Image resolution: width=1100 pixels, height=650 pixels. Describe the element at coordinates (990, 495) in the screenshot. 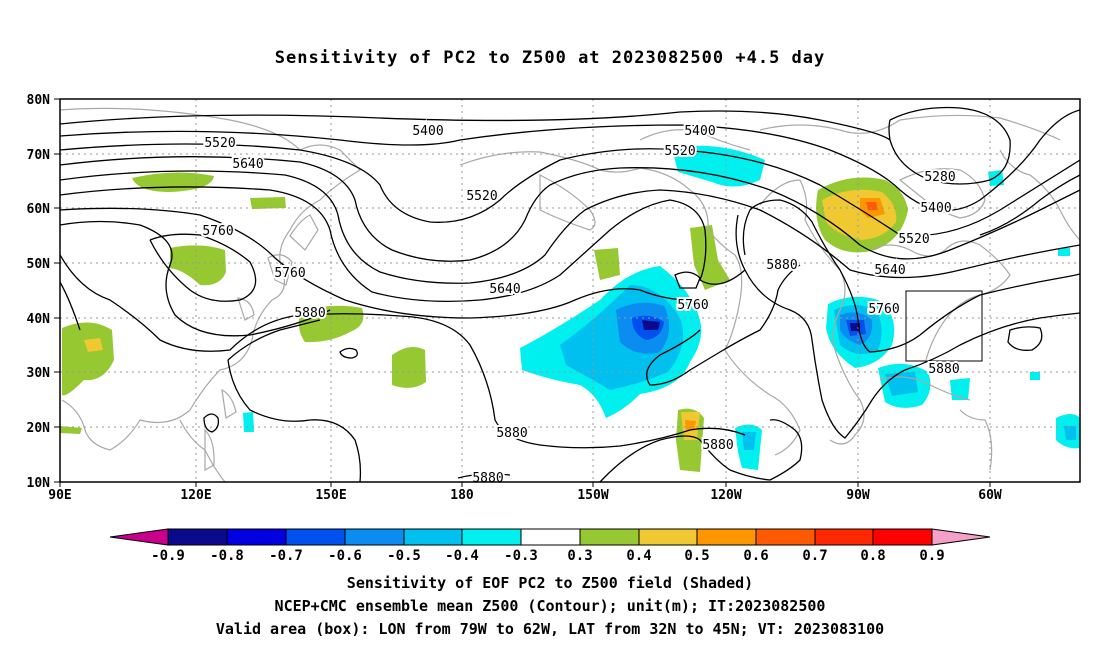

I see `lon-label: 60W` at that location.